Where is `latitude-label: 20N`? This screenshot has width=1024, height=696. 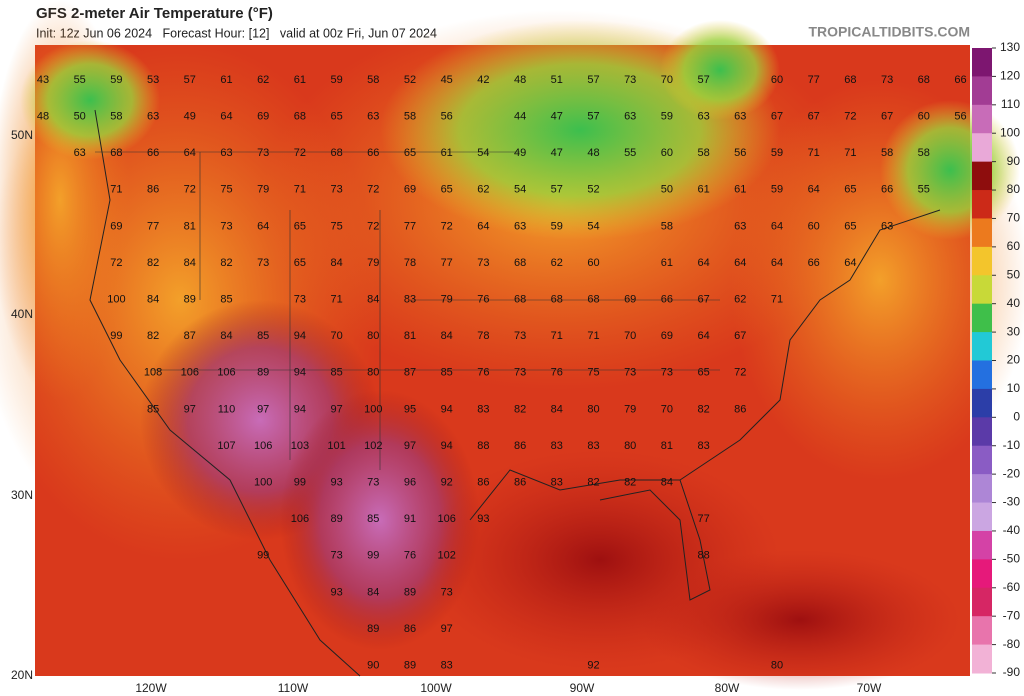
latitude-label: 20N is located at coordinates (22, 675).